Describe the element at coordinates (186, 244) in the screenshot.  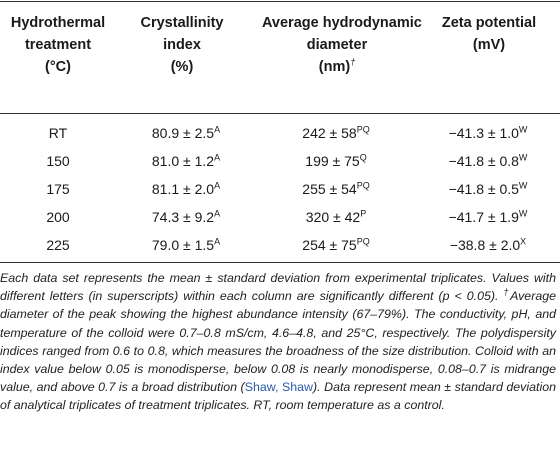
I see `cell-crystallinity: 79.0 ± 1.5A` at that location.